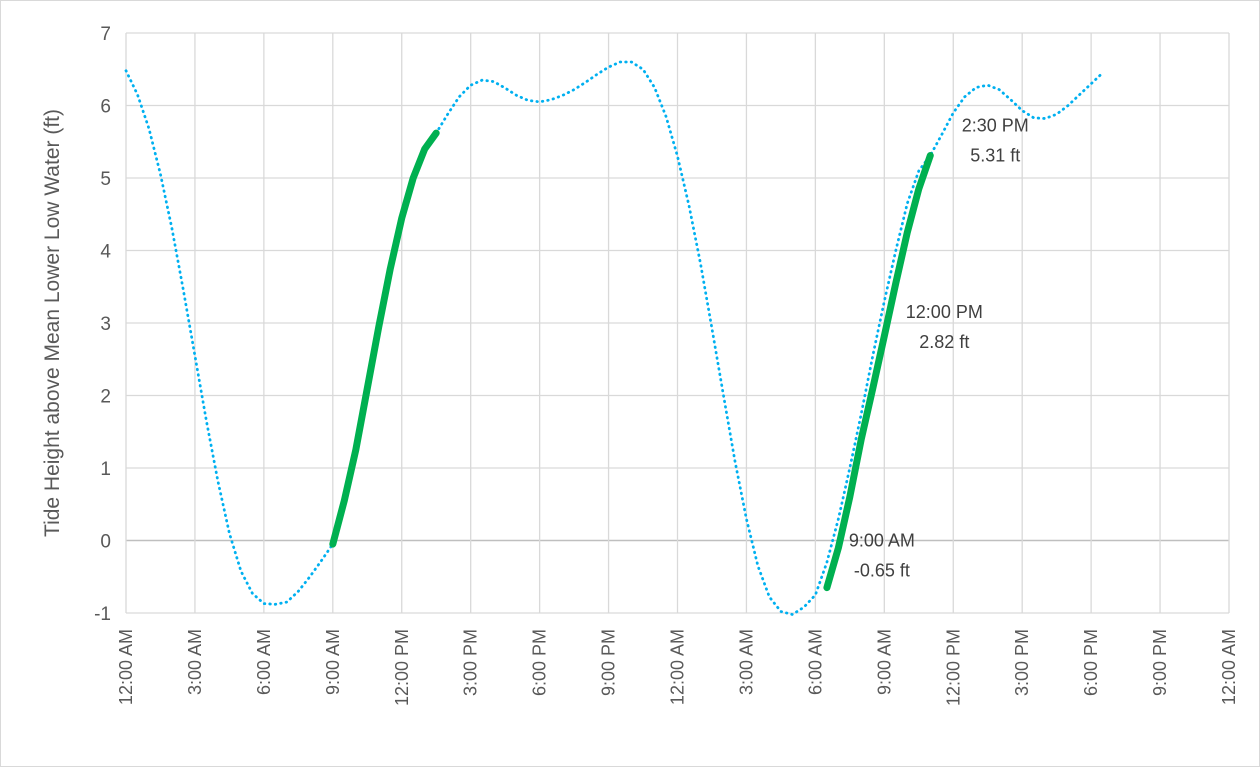 The height and width of the screenshot is (768, 1260). Describe the element at coordinates (995, 126) in the screenshot. I see `annotation-time: 2:30 PM` at that location.